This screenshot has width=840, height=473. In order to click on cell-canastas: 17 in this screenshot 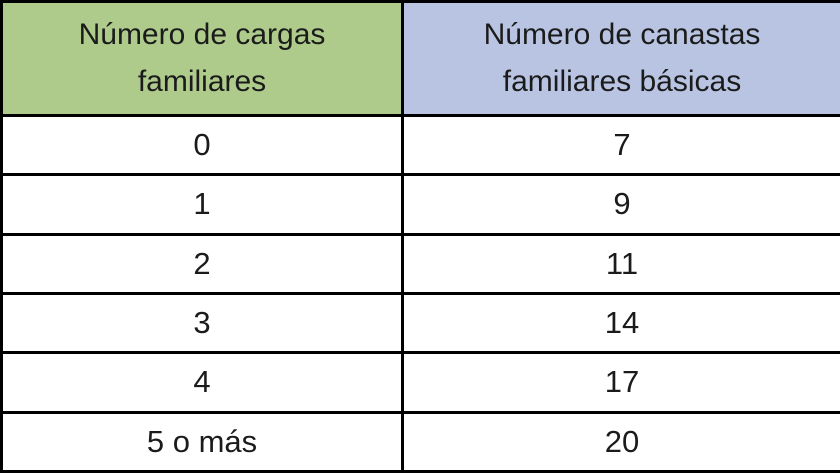, I will do `click(620, 382)`.